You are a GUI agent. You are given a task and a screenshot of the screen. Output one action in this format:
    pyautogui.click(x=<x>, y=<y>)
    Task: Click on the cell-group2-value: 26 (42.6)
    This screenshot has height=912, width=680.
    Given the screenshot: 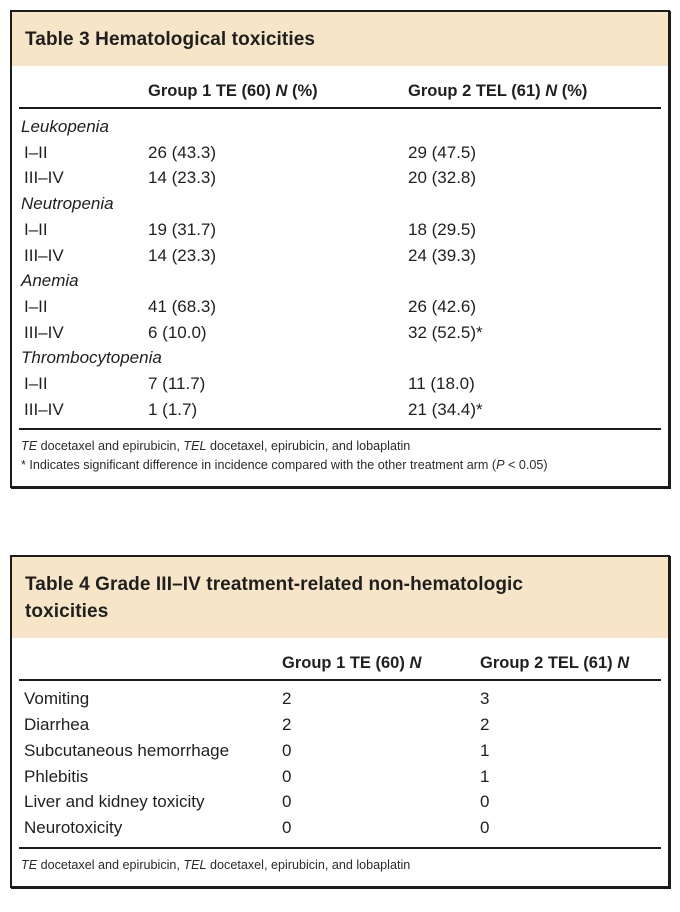 What is the action you would take?
    pyautogui.click(x=442, y=306)
    